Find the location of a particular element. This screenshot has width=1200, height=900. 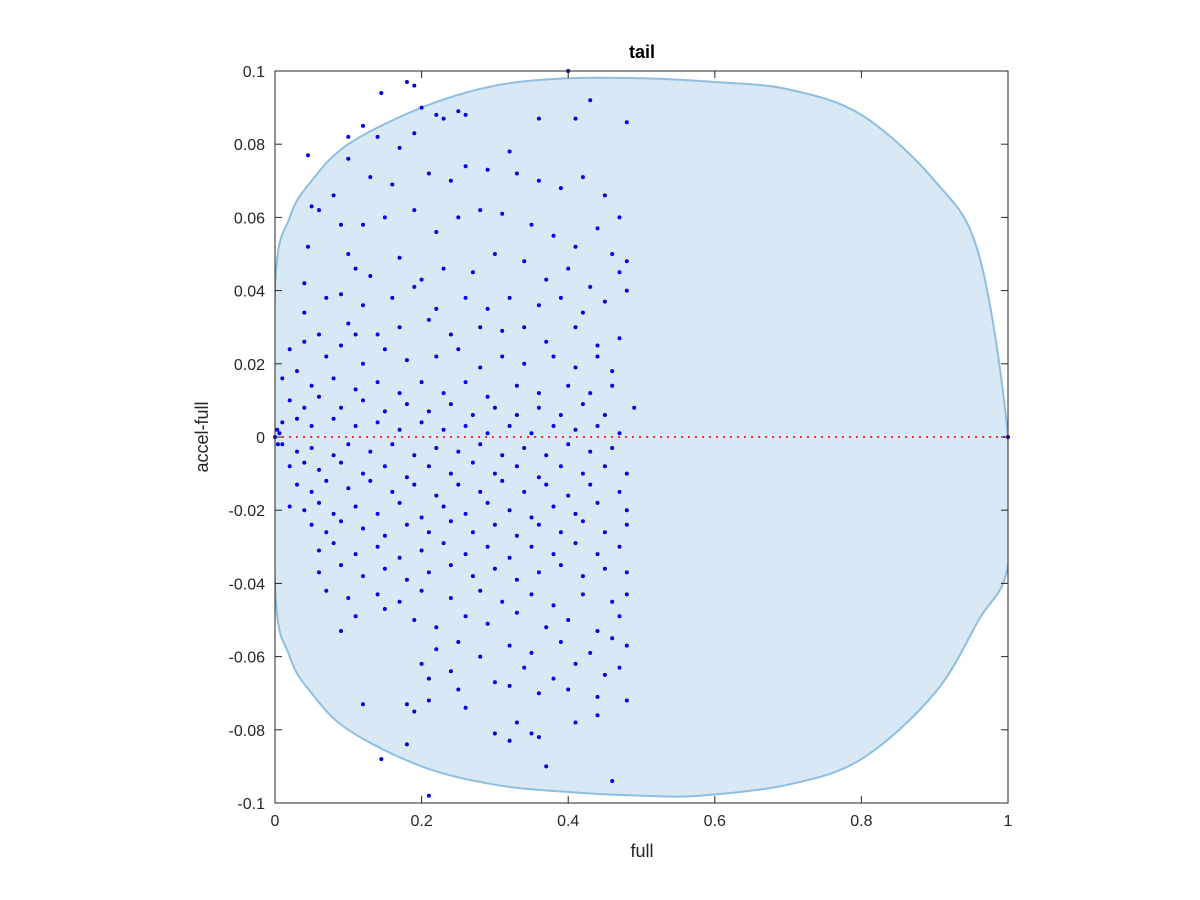

y-tick-label: -0.04 is located at coordinates (247, 584).